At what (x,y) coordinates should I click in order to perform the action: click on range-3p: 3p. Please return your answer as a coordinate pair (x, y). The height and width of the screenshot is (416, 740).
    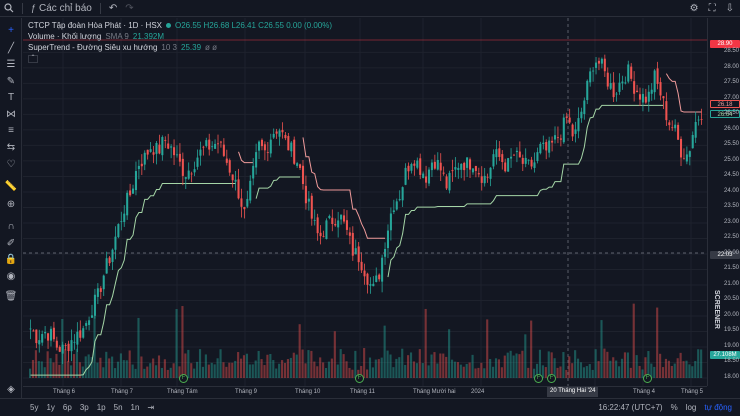
    Looking at the image, I should click on (84, 407).